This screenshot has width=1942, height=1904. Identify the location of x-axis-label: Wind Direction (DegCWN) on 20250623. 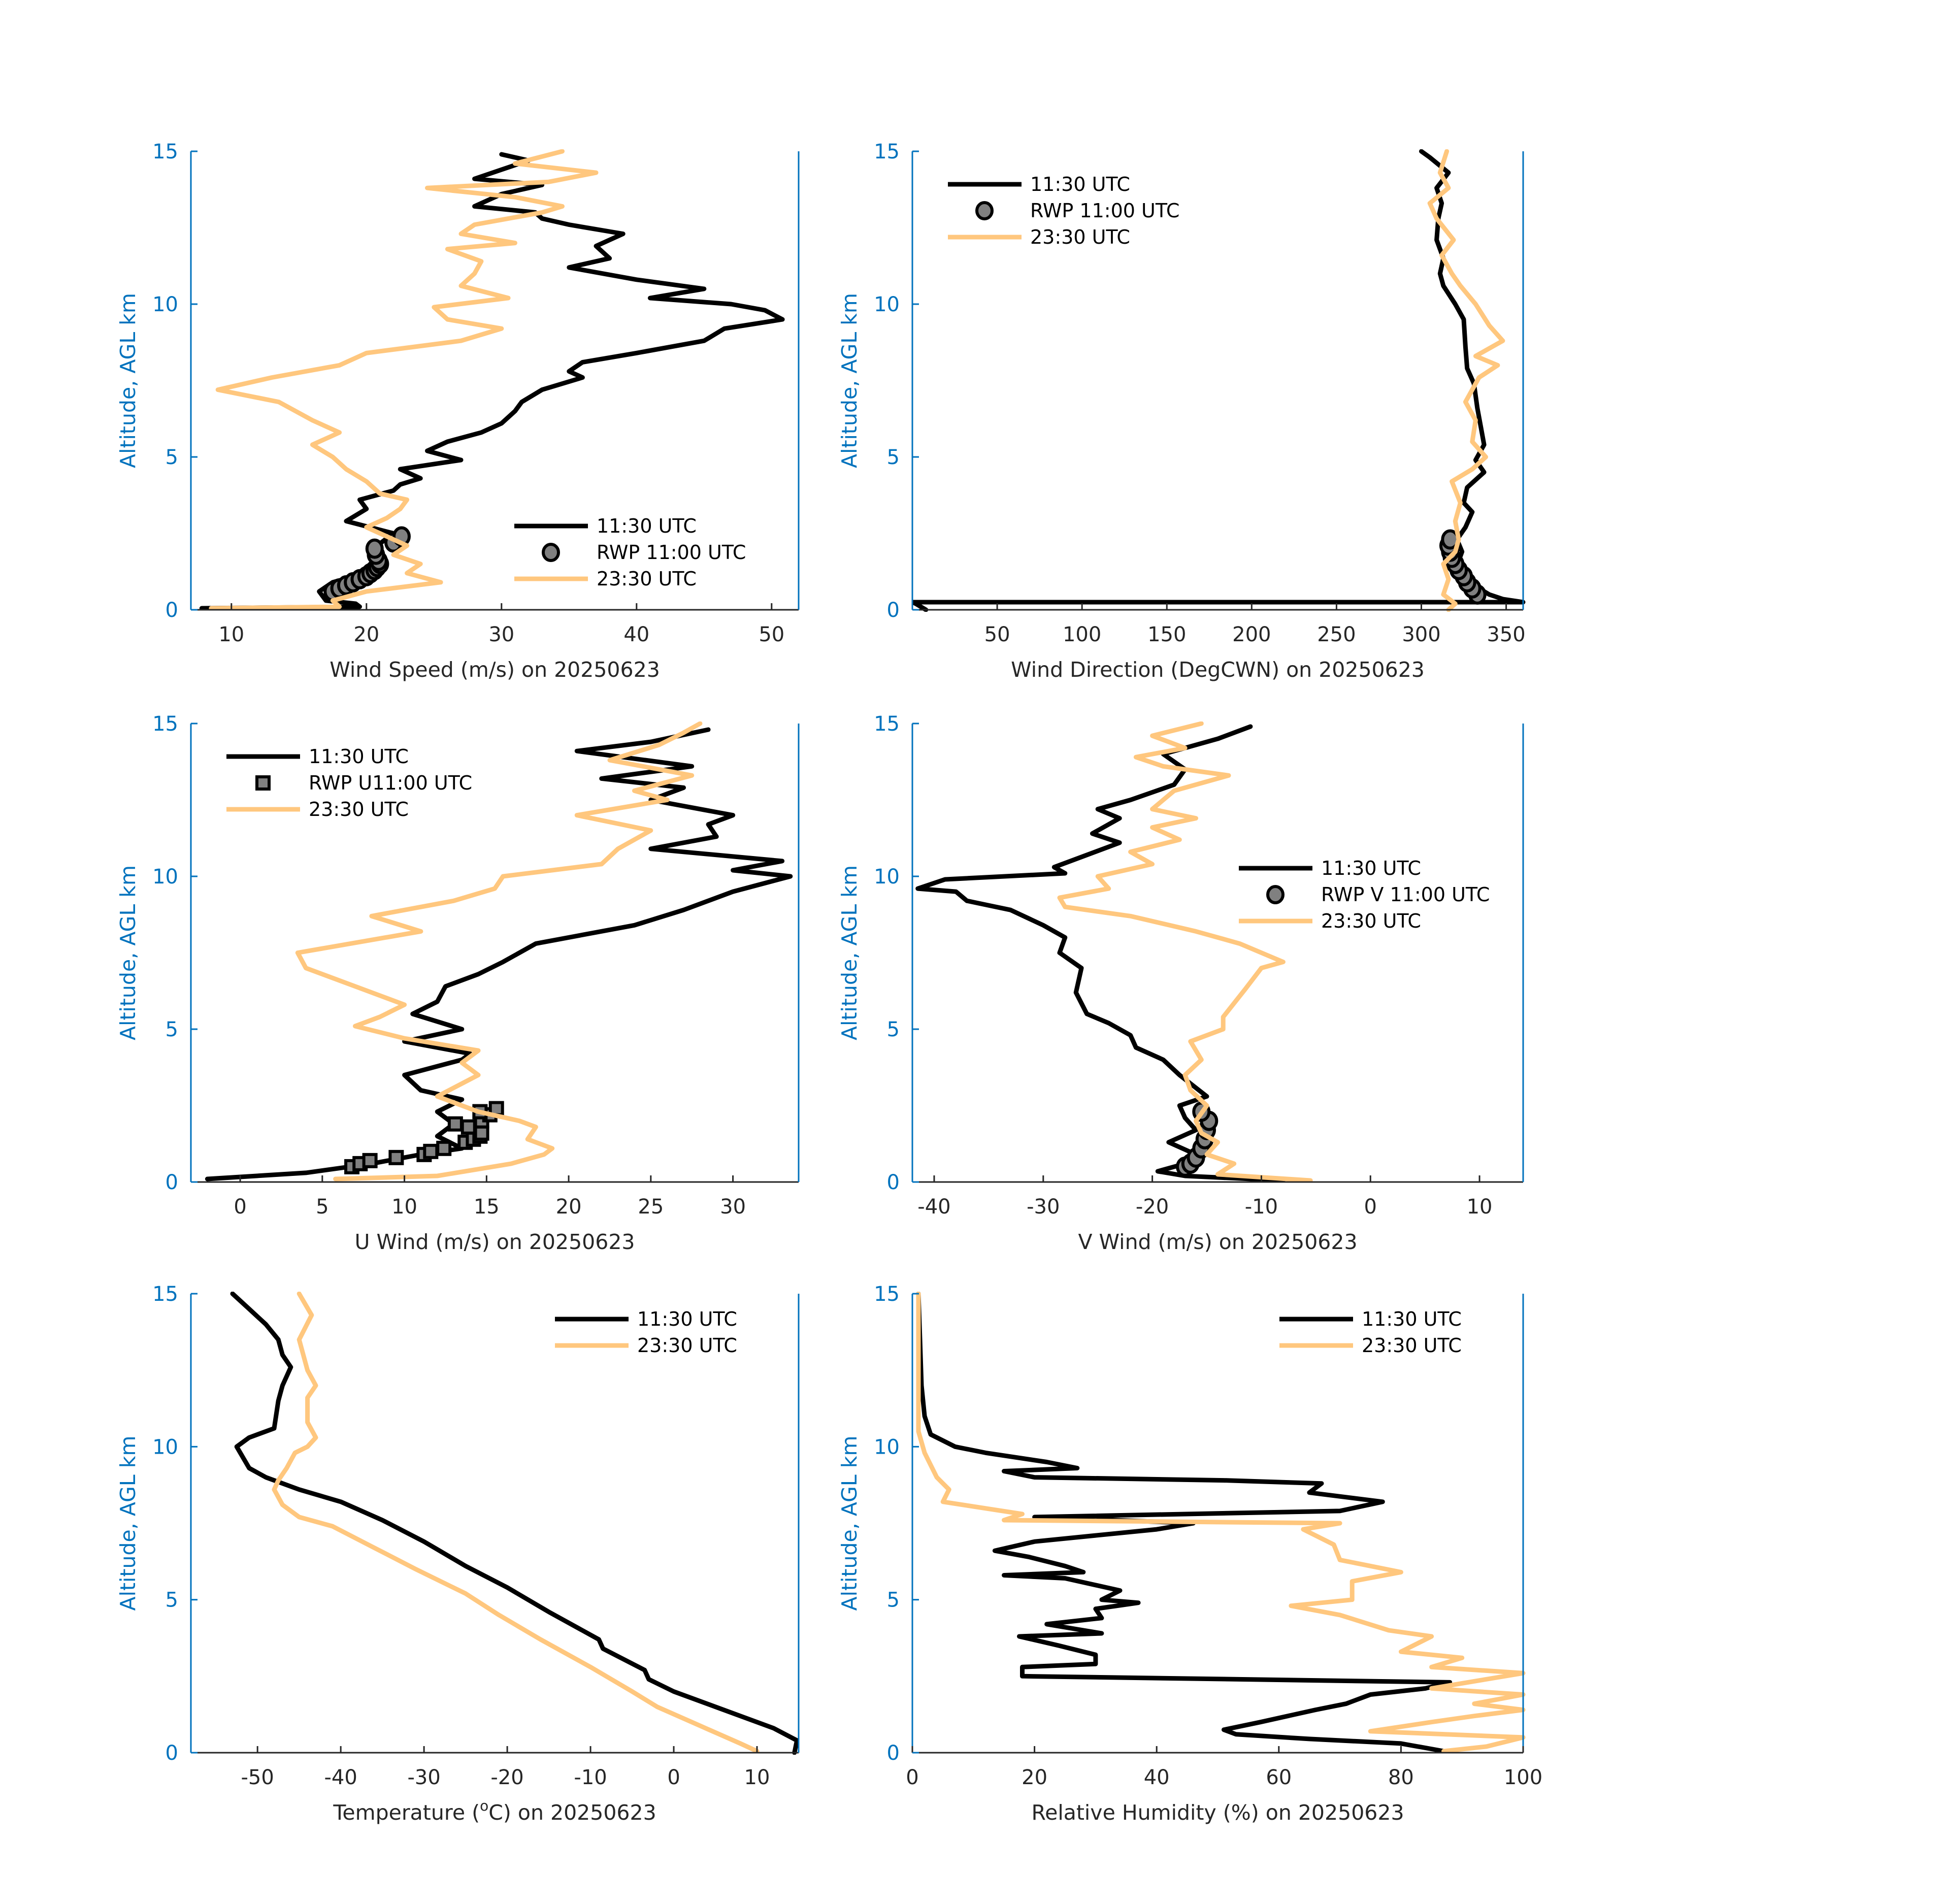
(1218, 670).